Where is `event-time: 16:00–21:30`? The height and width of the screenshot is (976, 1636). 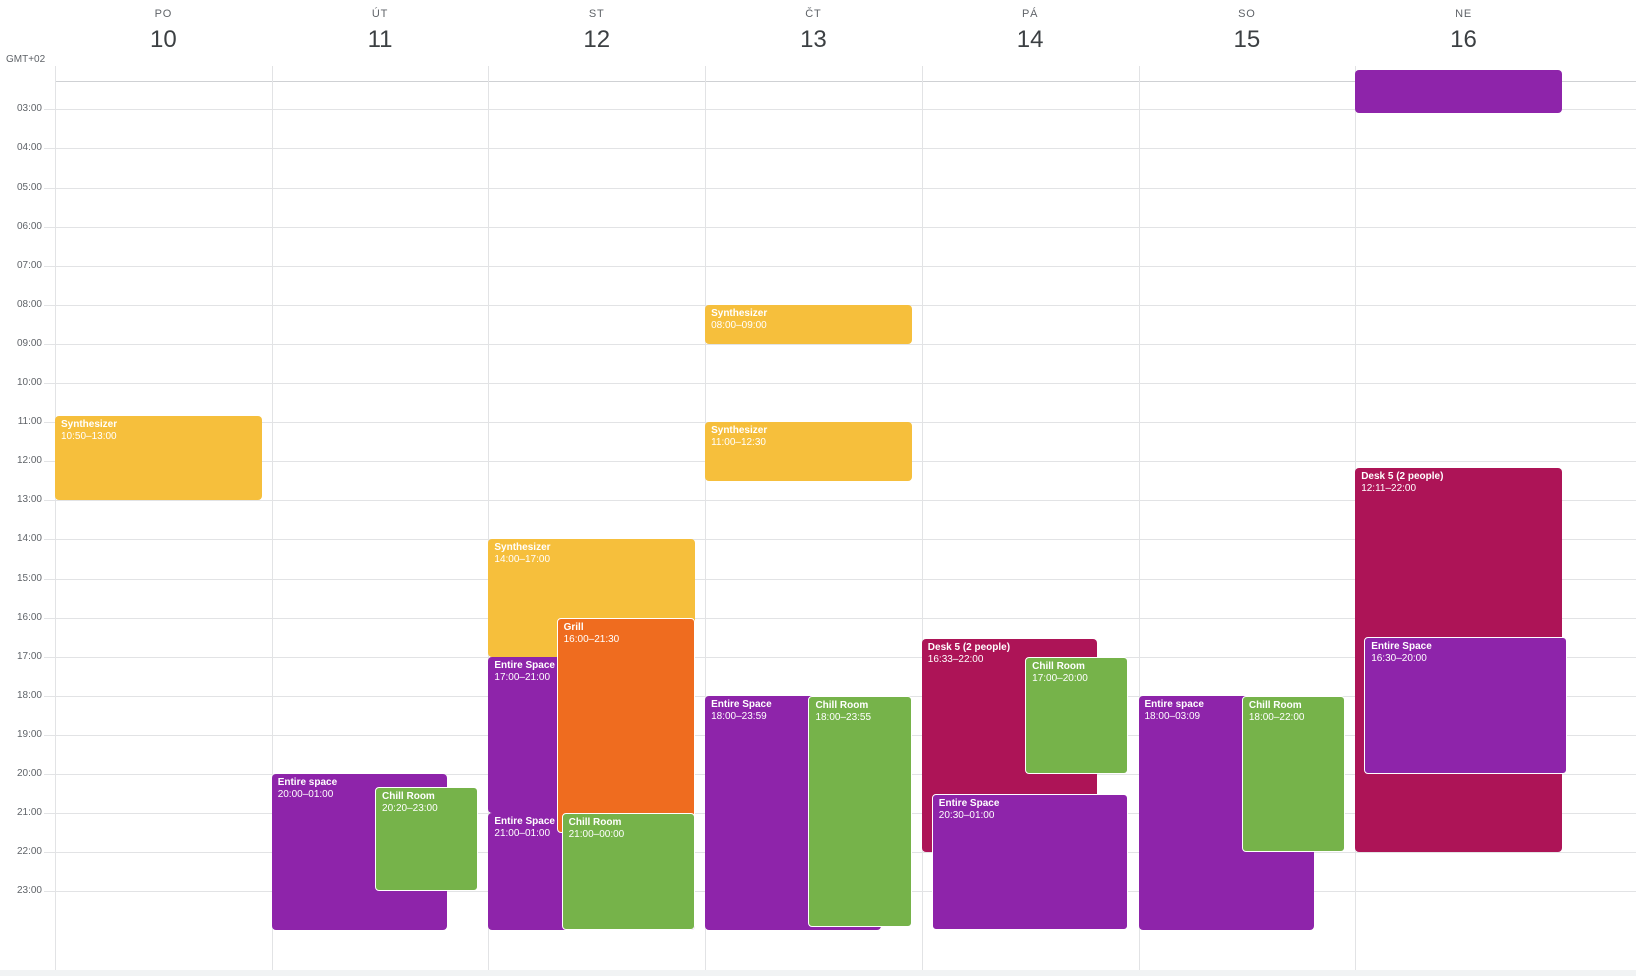 event-time: 16:00–21:30 is located at coordinates (591, 639).